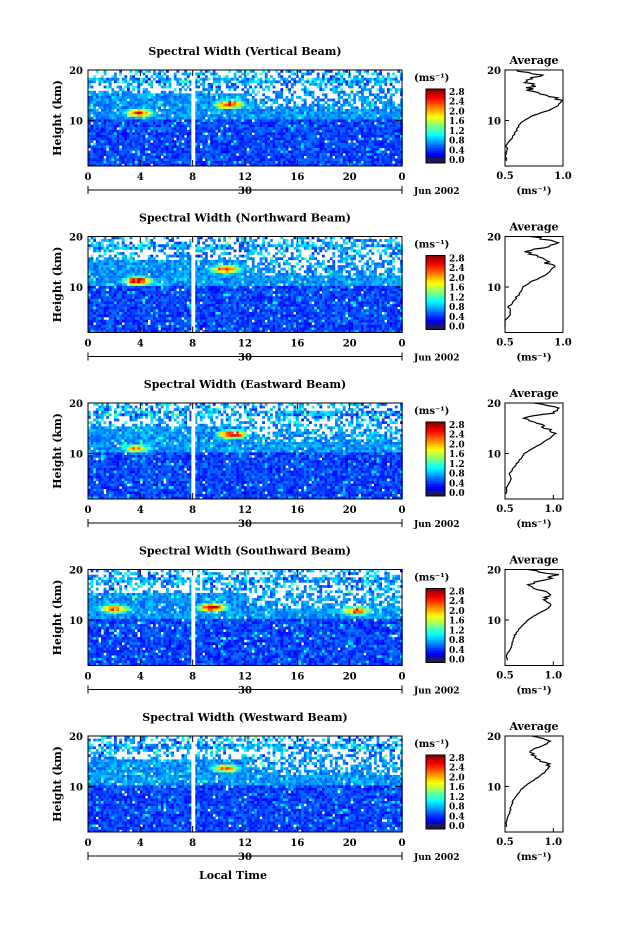 The image size is (621, 929). I want to click on avg-x-tick-label: 0.5, so click(504, 343).